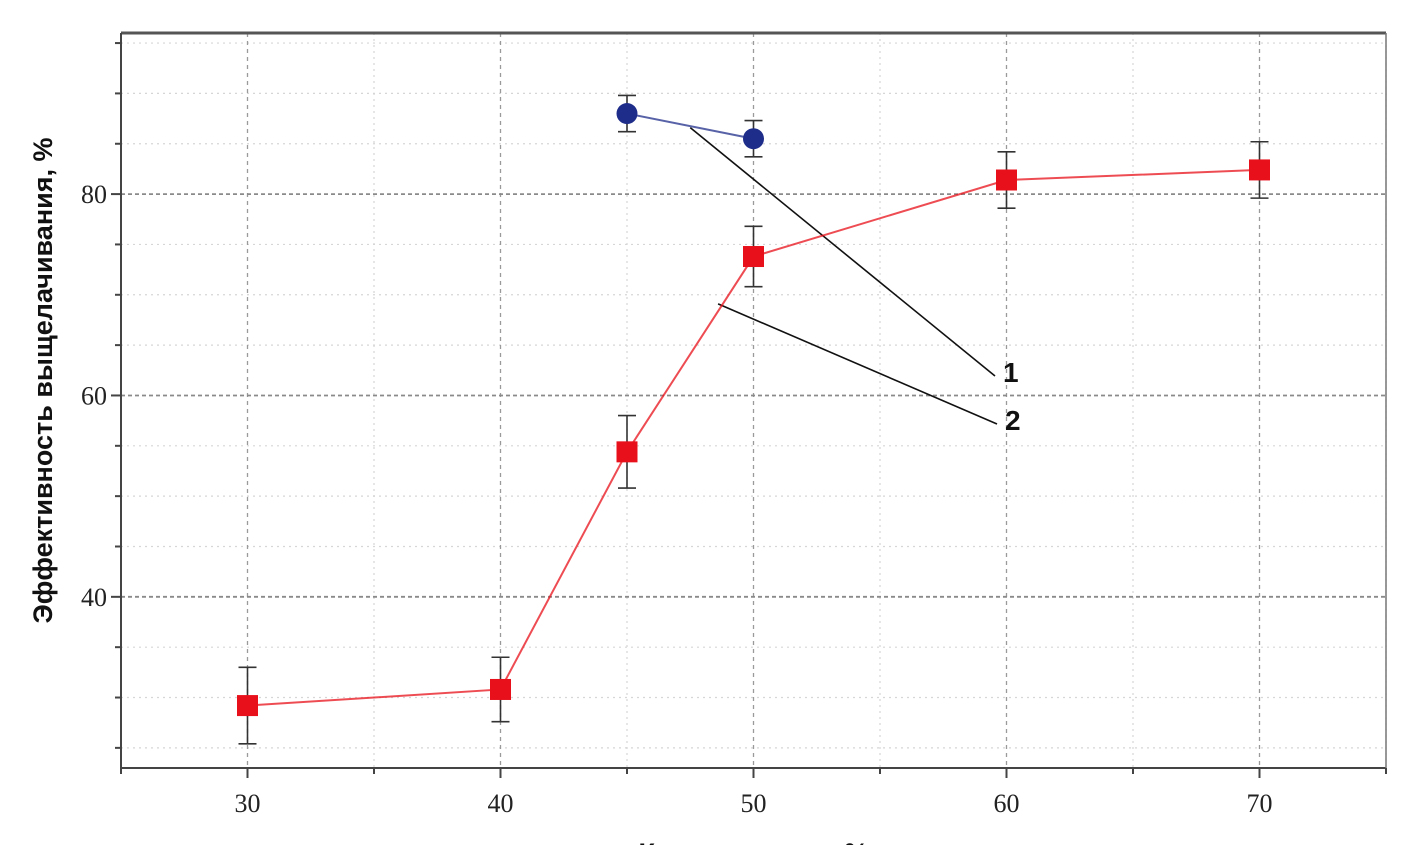  What do you see at coordinates (94, 194) in the screenshot?
I see `y-tick-label: 80` at bounding box center [94, 194].